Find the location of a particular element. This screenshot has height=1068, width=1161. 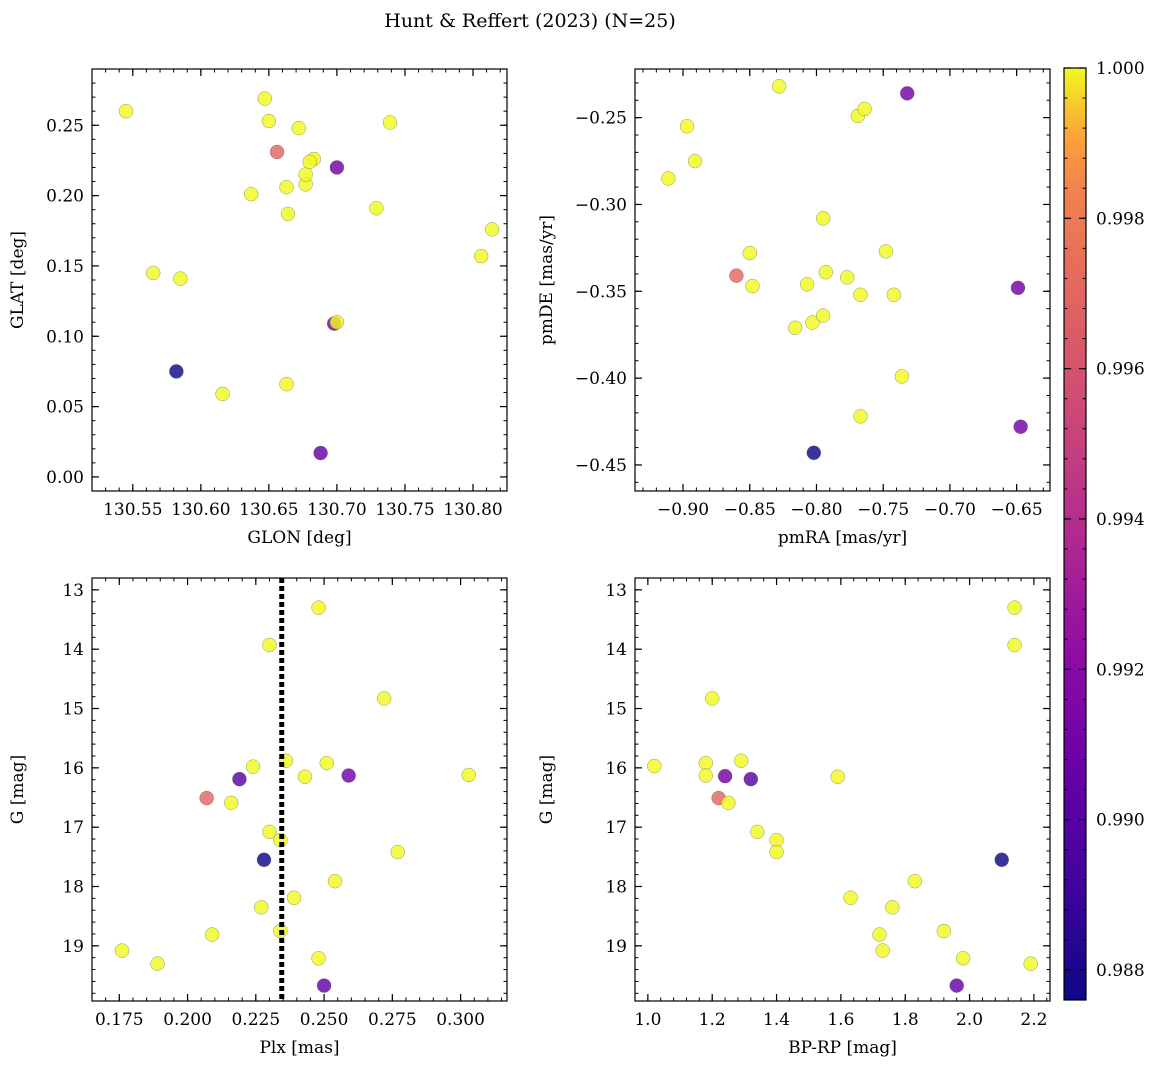

x-axis-label: Plx [mas] is located at coordinates (299, 1048).